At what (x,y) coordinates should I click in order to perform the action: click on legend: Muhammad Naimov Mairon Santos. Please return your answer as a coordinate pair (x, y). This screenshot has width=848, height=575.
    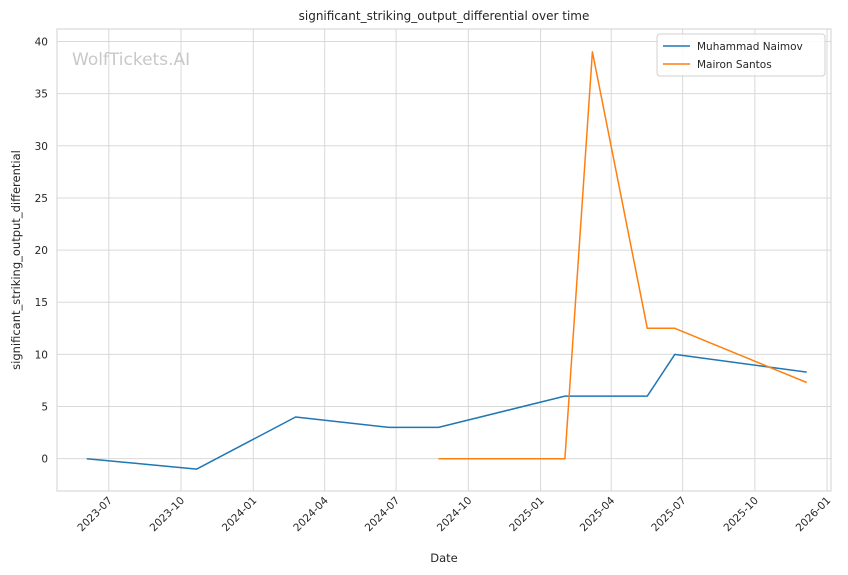
    Looking at the image, I should click on (741, 55).